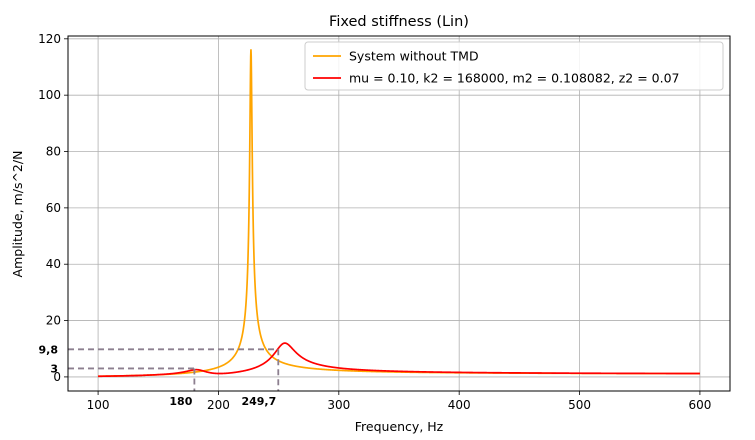 This screenshot has width=755, height=440. I want to click on y-tick-label: 60, so click(53, 208).